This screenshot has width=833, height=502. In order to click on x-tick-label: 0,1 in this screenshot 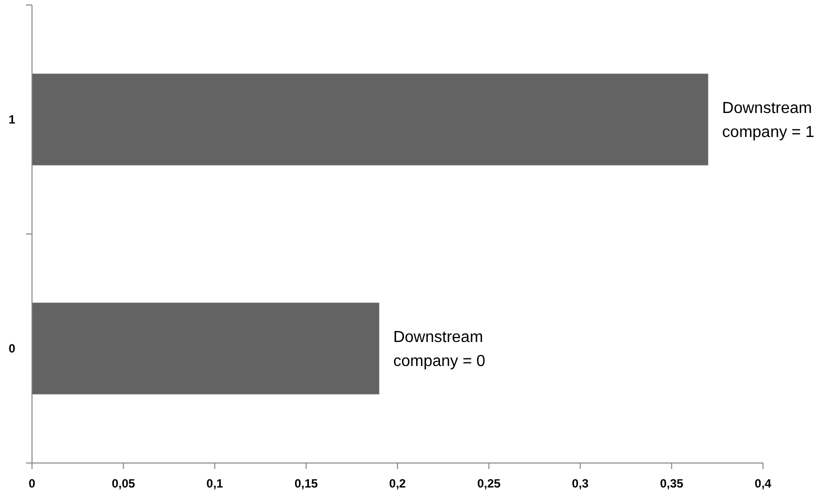, I will do `click(215, 483)`.